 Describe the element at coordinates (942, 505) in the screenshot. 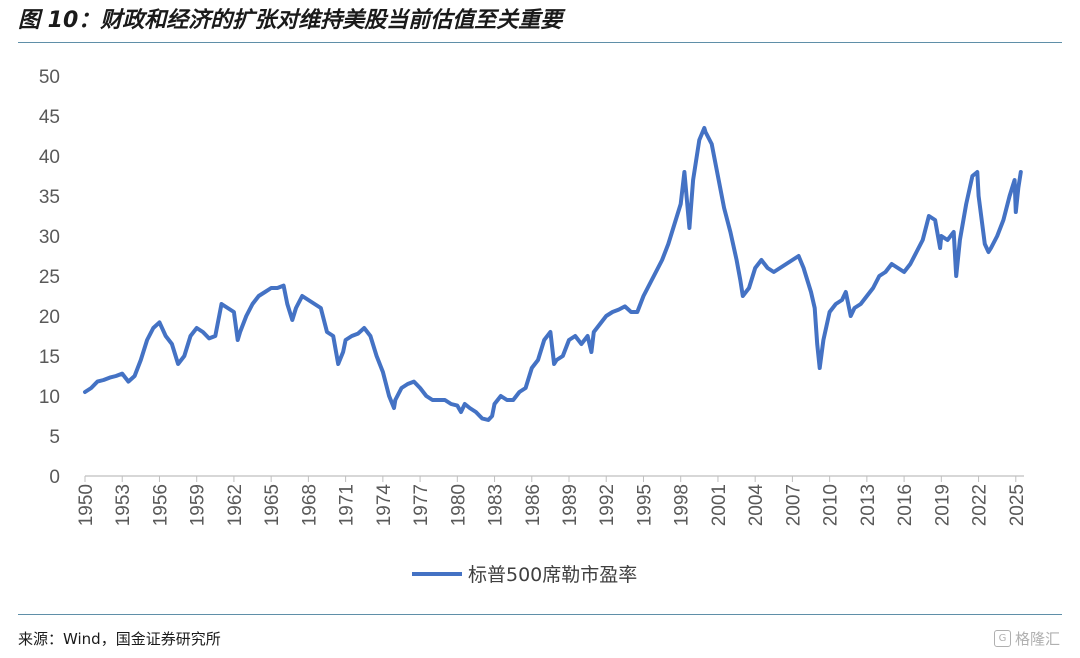

I see `x-tick-label: 2019` at that location.